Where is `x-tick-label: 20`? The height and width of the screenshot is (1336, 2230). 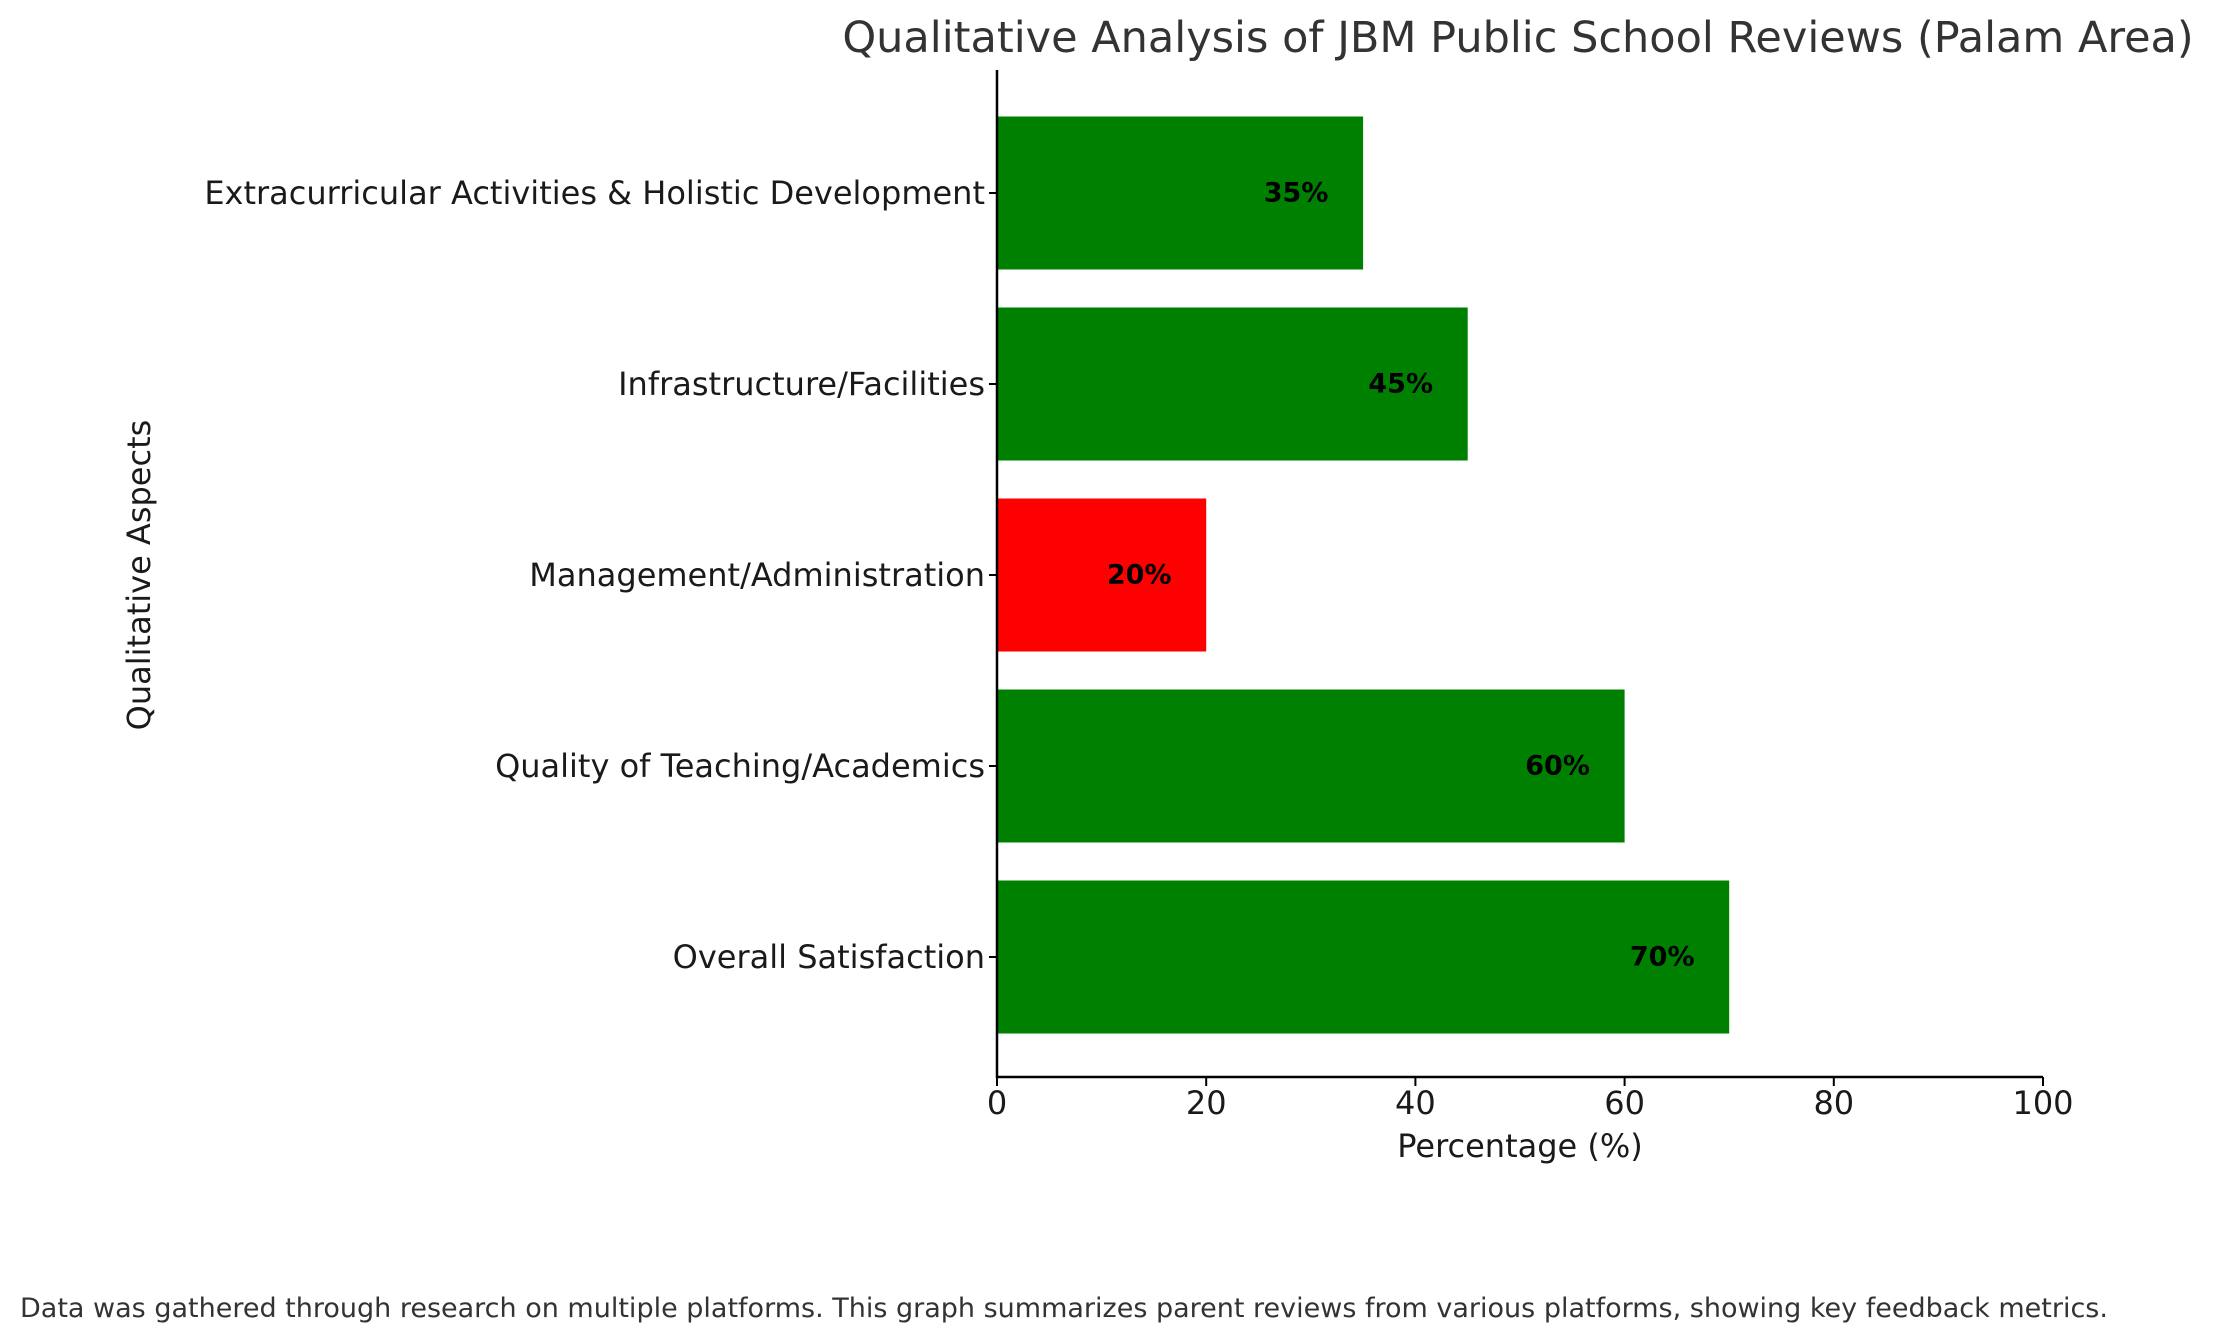
x-tick-label: 20 is located at coordinates (1206, 1103).